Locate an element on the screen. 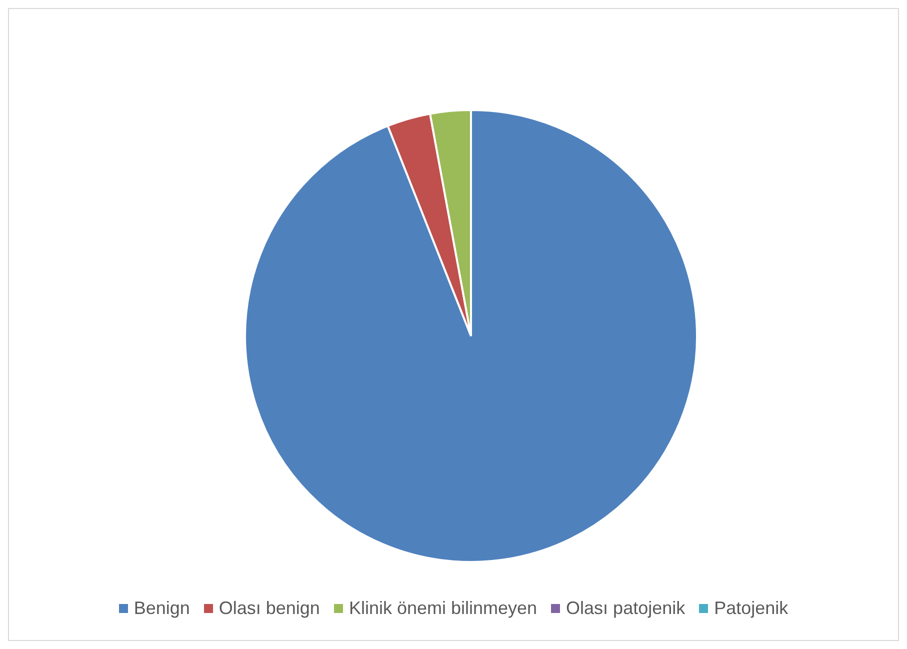 Image resolution: width=907 pixels, height=649 pixels. legend-label: Patojenik is located at coordinates (750, 608).